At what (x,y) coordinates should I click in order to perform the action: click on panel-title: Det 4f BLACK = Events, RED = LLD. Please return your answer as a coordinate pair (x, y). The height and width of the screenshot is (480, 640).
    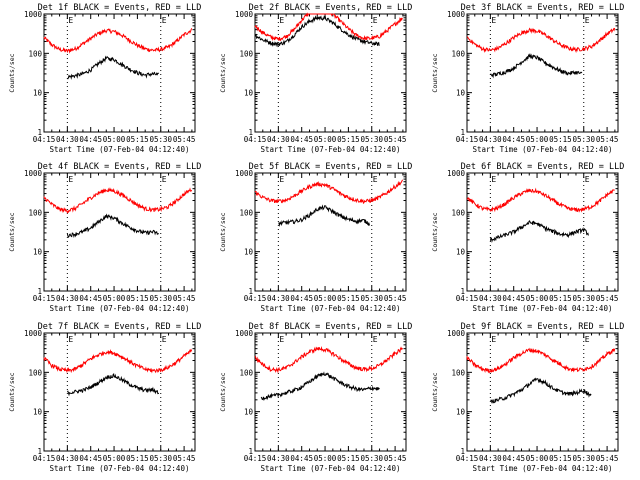
    Looking at the image, I should click on (120, 167).